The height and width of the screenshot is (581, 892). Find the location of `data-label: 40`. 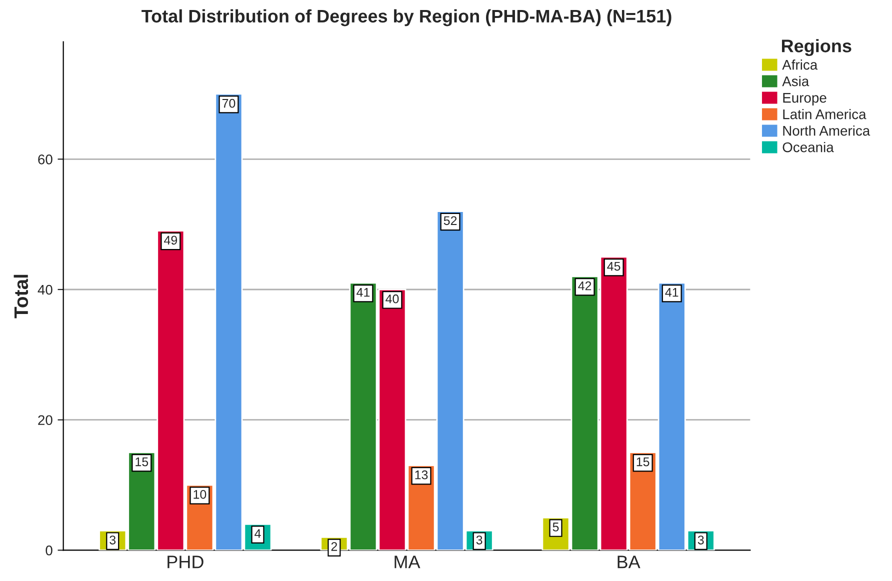

data-label: 40 is located at coordinates (392, 299).